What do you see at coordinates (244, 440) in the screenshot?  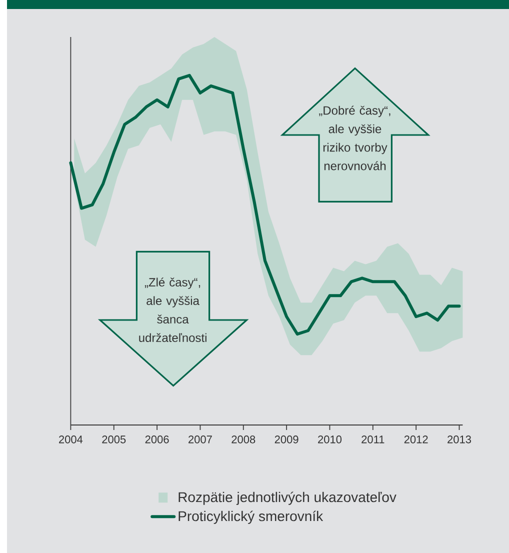 I see `x-tick-label: 2008` at bounding box center [244, 440].